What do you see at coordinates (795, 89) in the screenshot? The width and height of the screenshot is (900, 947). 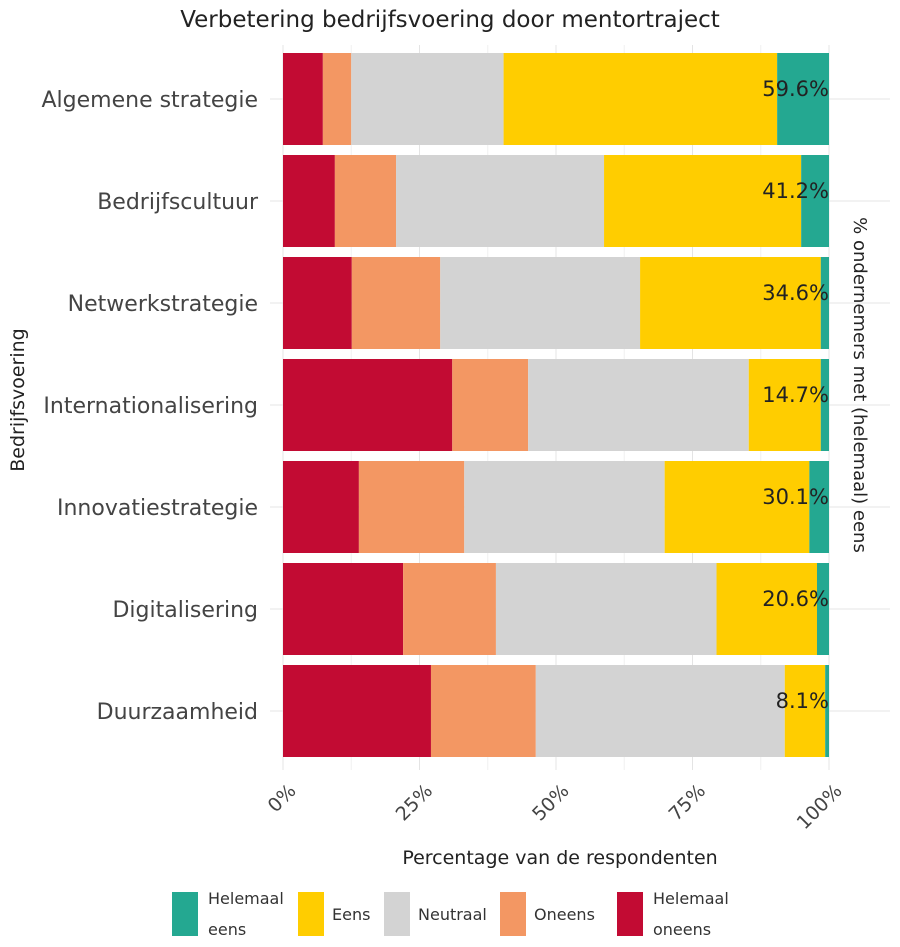 I see `data-label: 59.6%` at bounding box center [795, 89].